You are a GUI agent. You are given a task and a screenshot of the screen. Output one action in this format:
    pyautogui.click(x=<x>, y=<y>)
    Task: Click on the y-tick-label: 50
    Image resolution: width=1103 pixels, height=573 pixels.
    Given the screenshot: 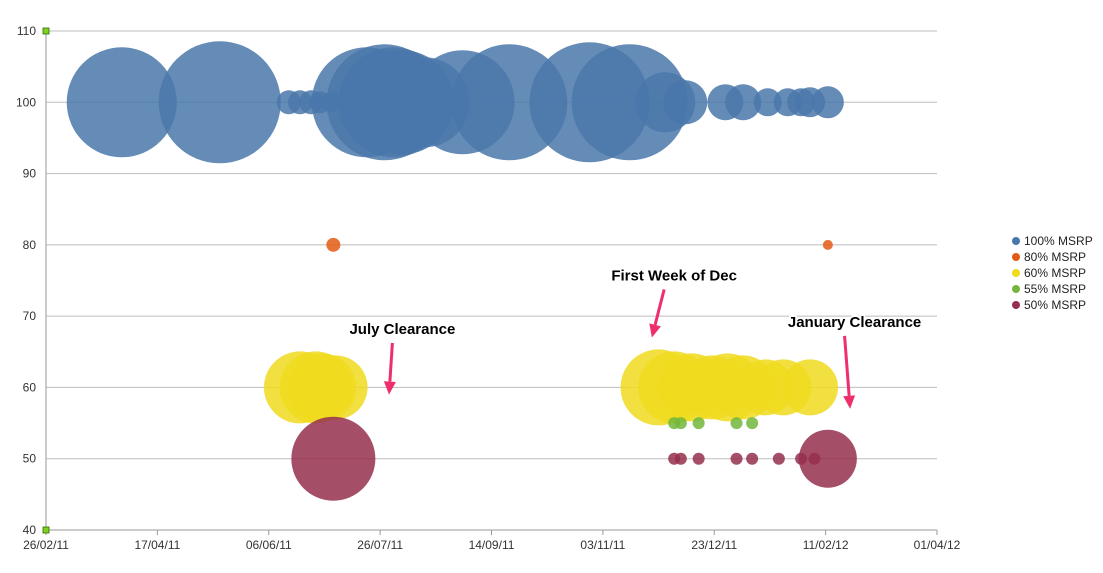 What is the action you would take?
    pyautogui.click(x=30, y=459)
    